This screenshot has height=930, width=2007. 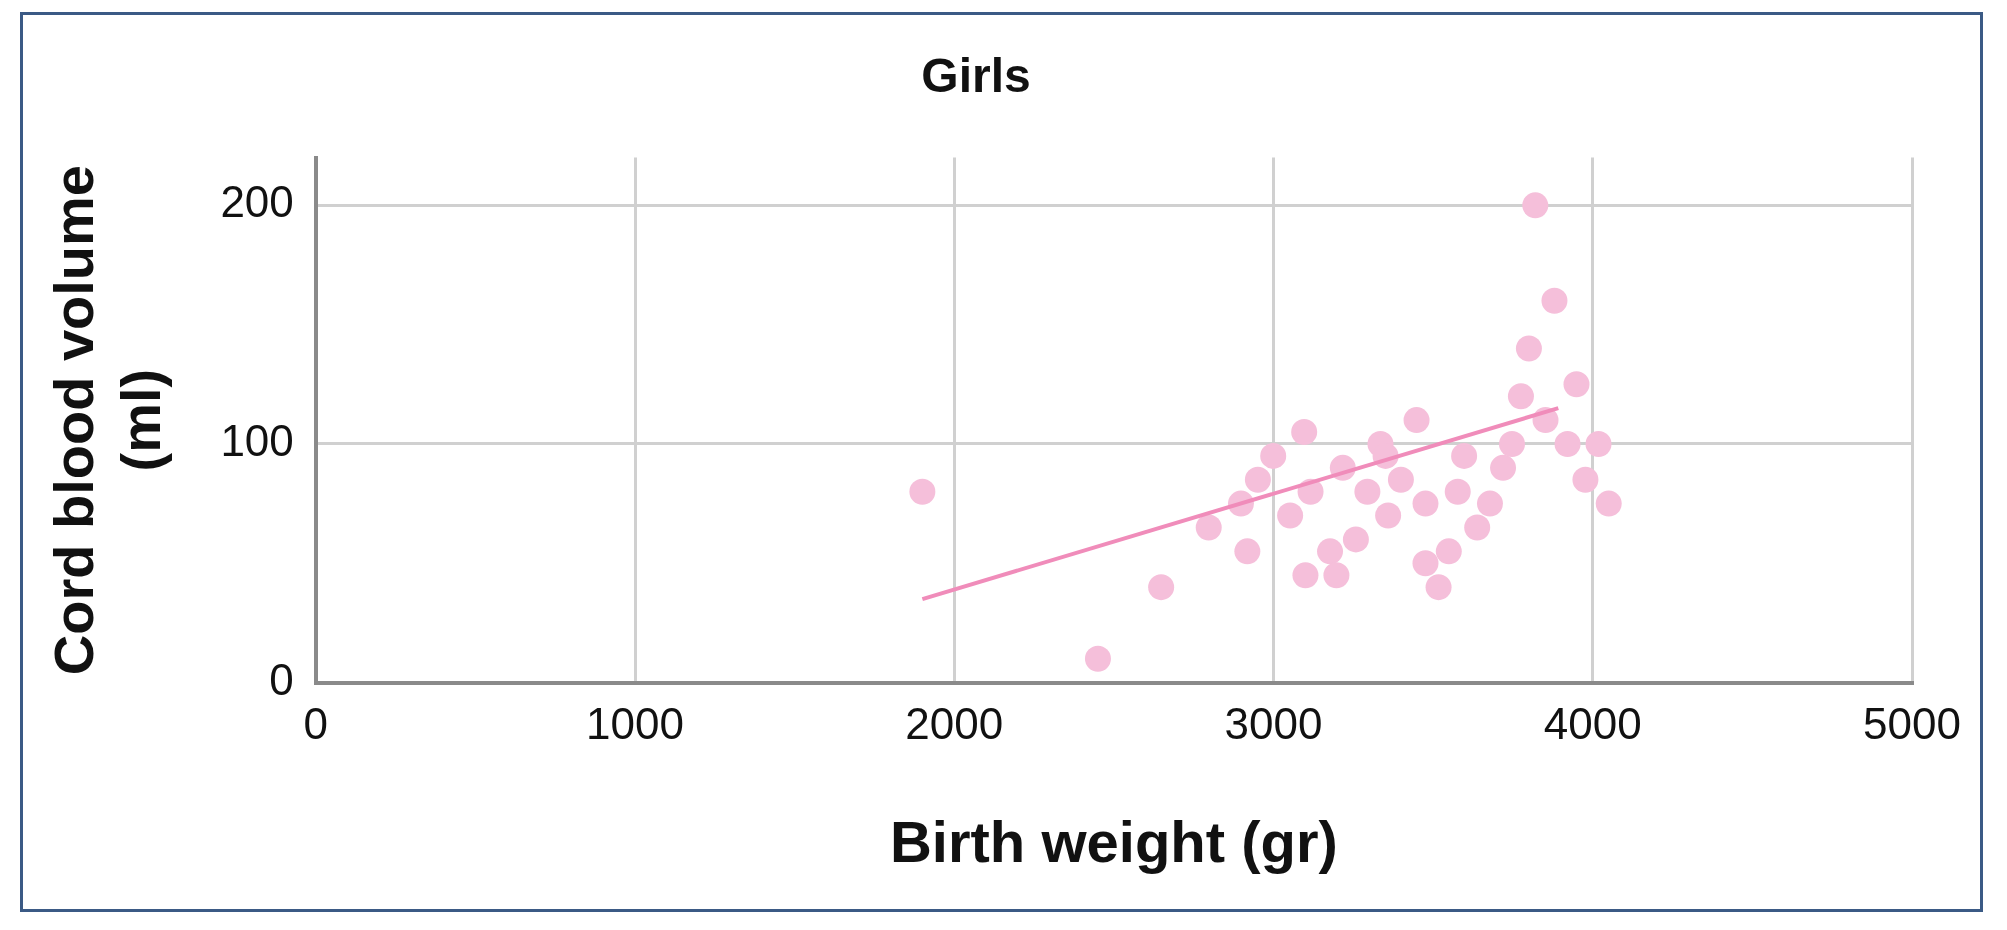 I want to click on x-tick-label: 3000, so click(x=1273, y=724).